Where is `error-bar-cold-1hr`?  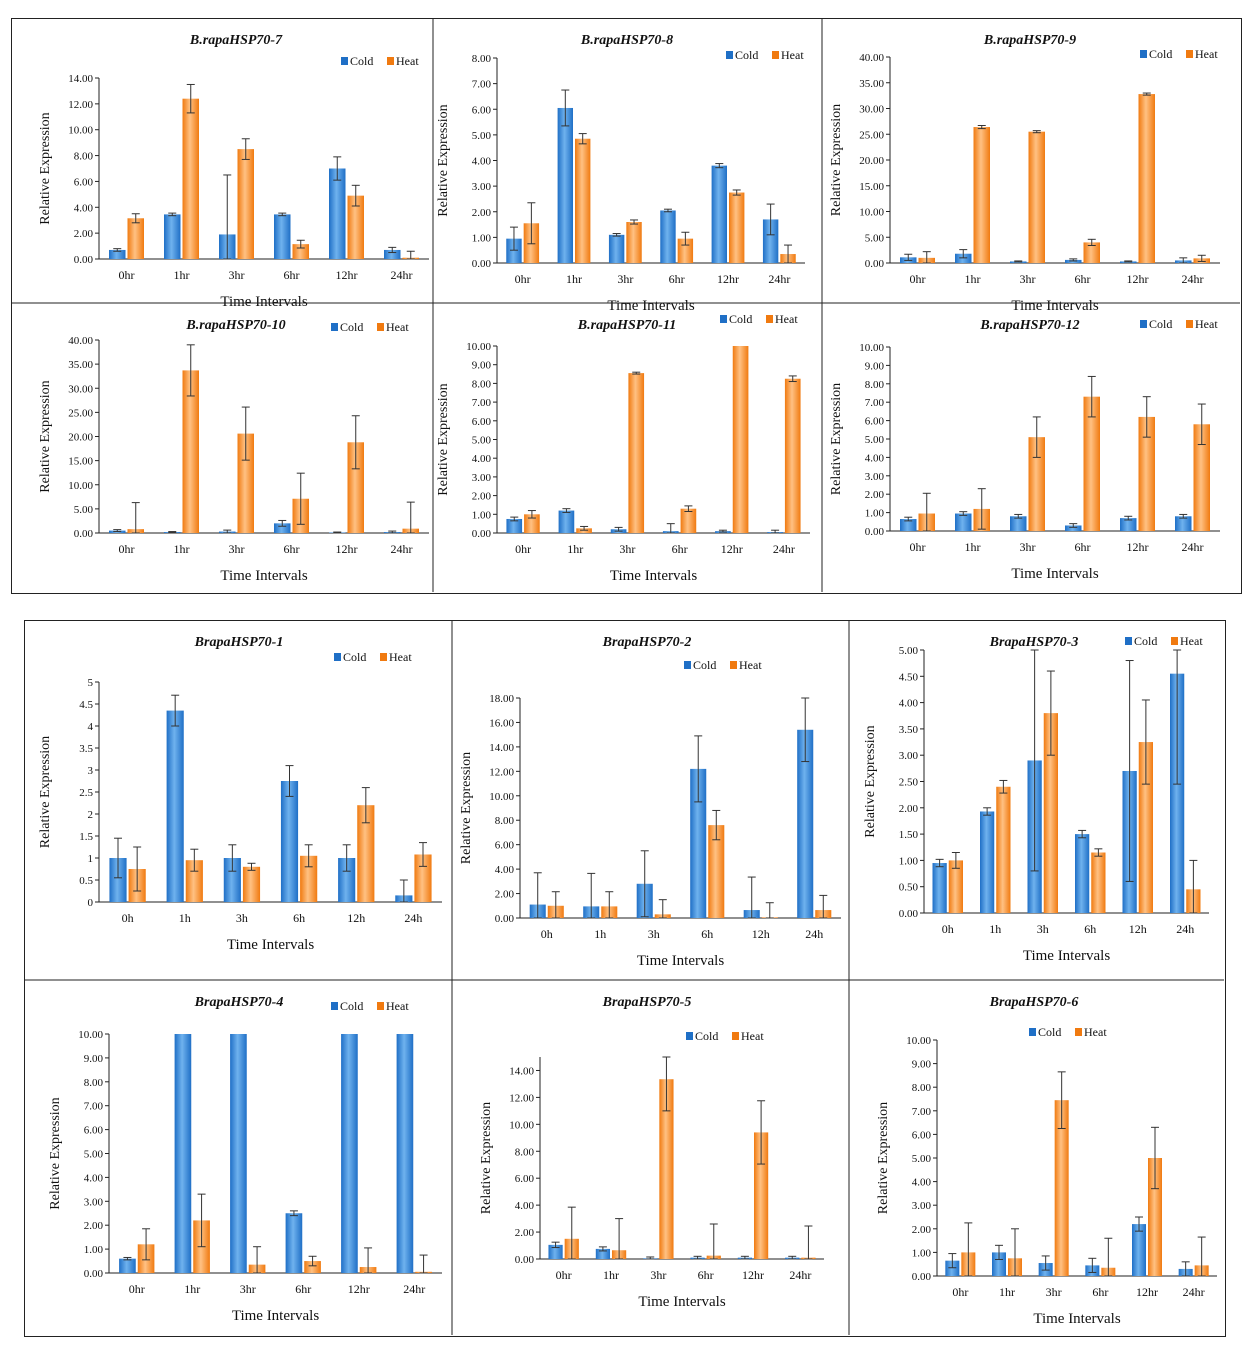 error-bar-cold-1hr is located at coordinates (963, 254).